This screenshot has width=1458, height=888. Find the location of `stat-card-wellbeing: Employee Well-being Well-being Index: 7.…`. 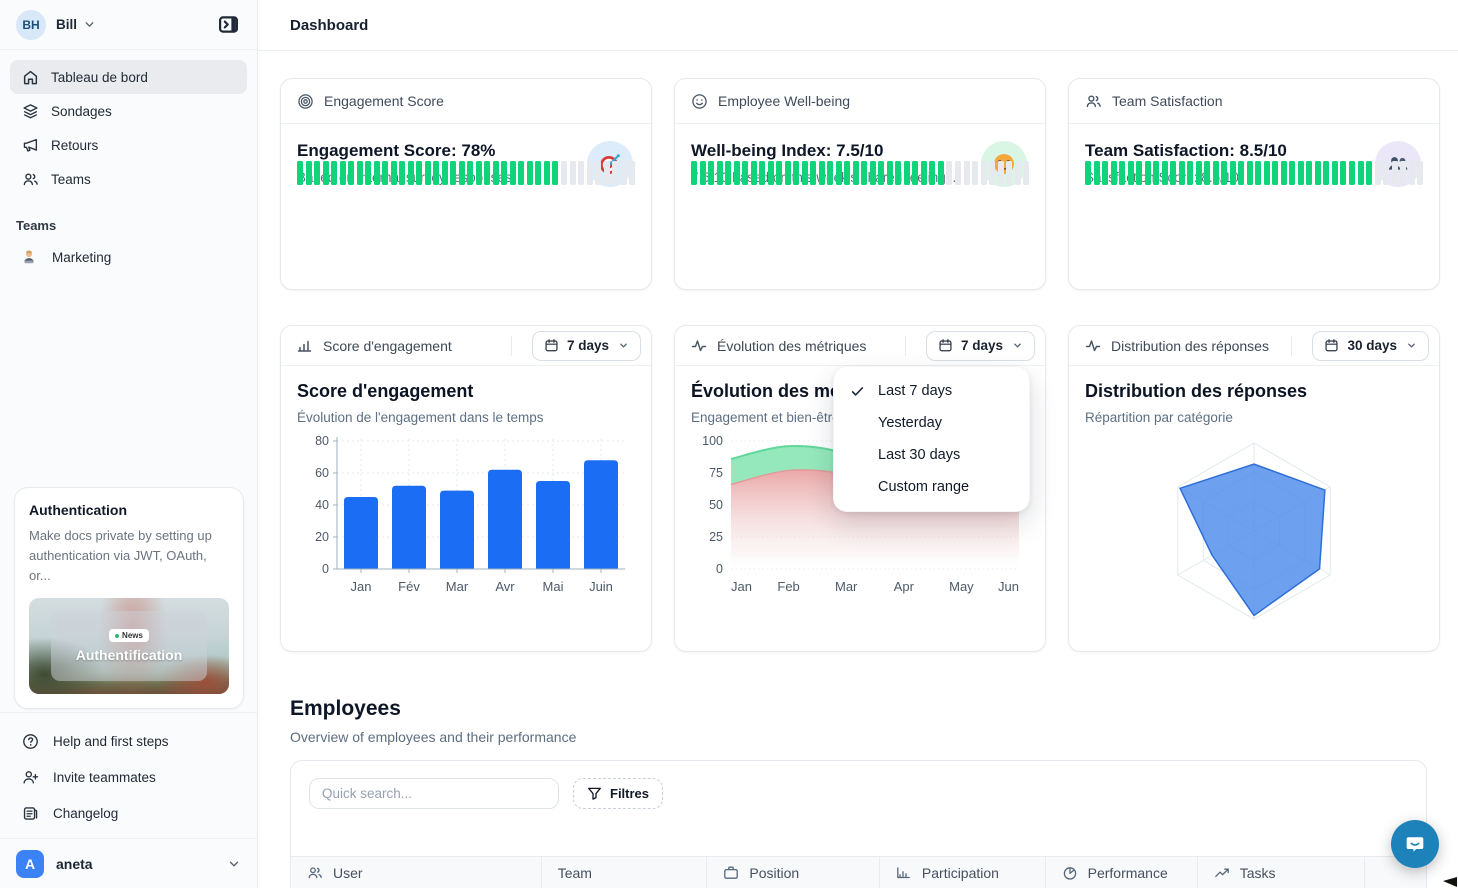

stat-card-wellbeing: Employee Well-being Well-being Index: 7.… is located at coordinates (860, 184).